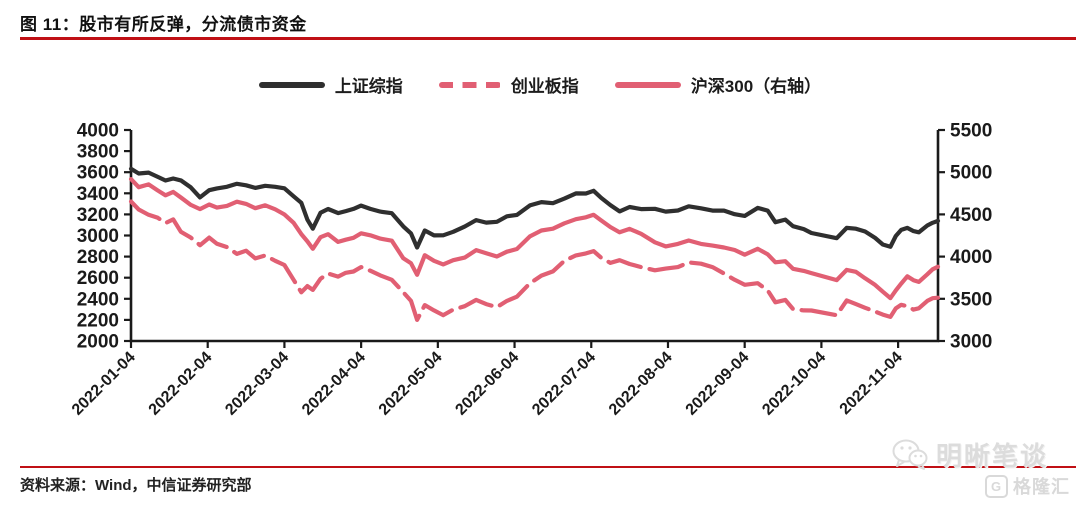 The height and width of the screenshot is (506, 1080). I want to click on chart-legend: 上证综指 创业板指 沪深300（右轴）, so click(540, 84).